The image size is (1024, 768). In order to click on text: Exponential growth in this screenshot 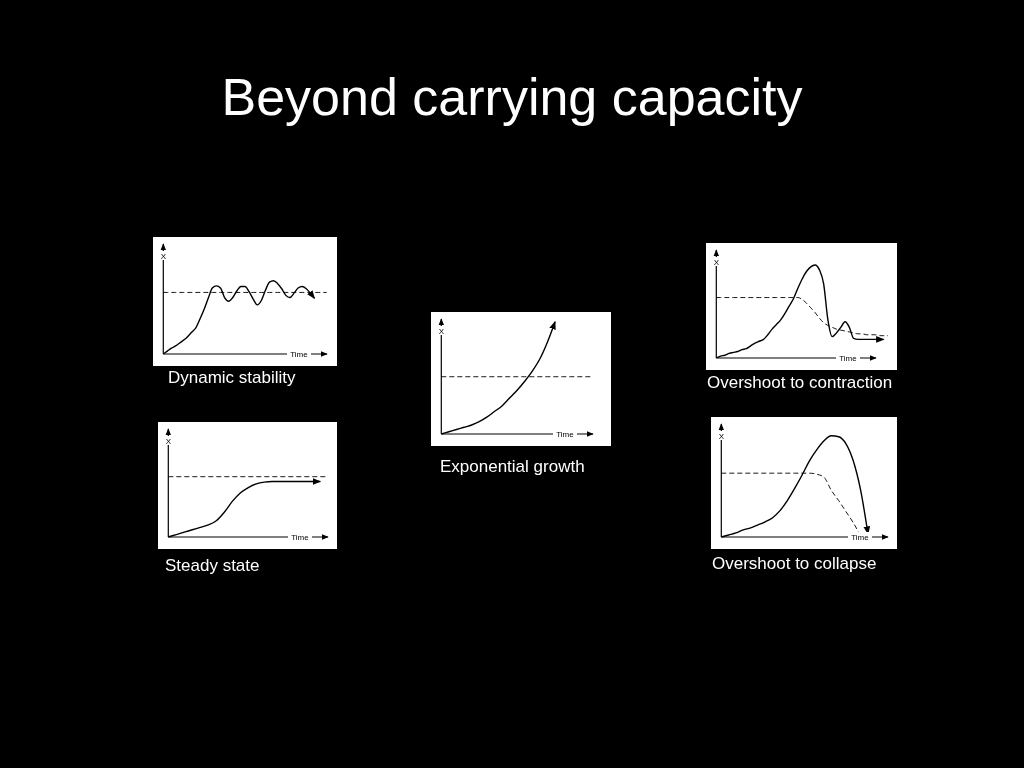, I will do `click(512, 466)`.